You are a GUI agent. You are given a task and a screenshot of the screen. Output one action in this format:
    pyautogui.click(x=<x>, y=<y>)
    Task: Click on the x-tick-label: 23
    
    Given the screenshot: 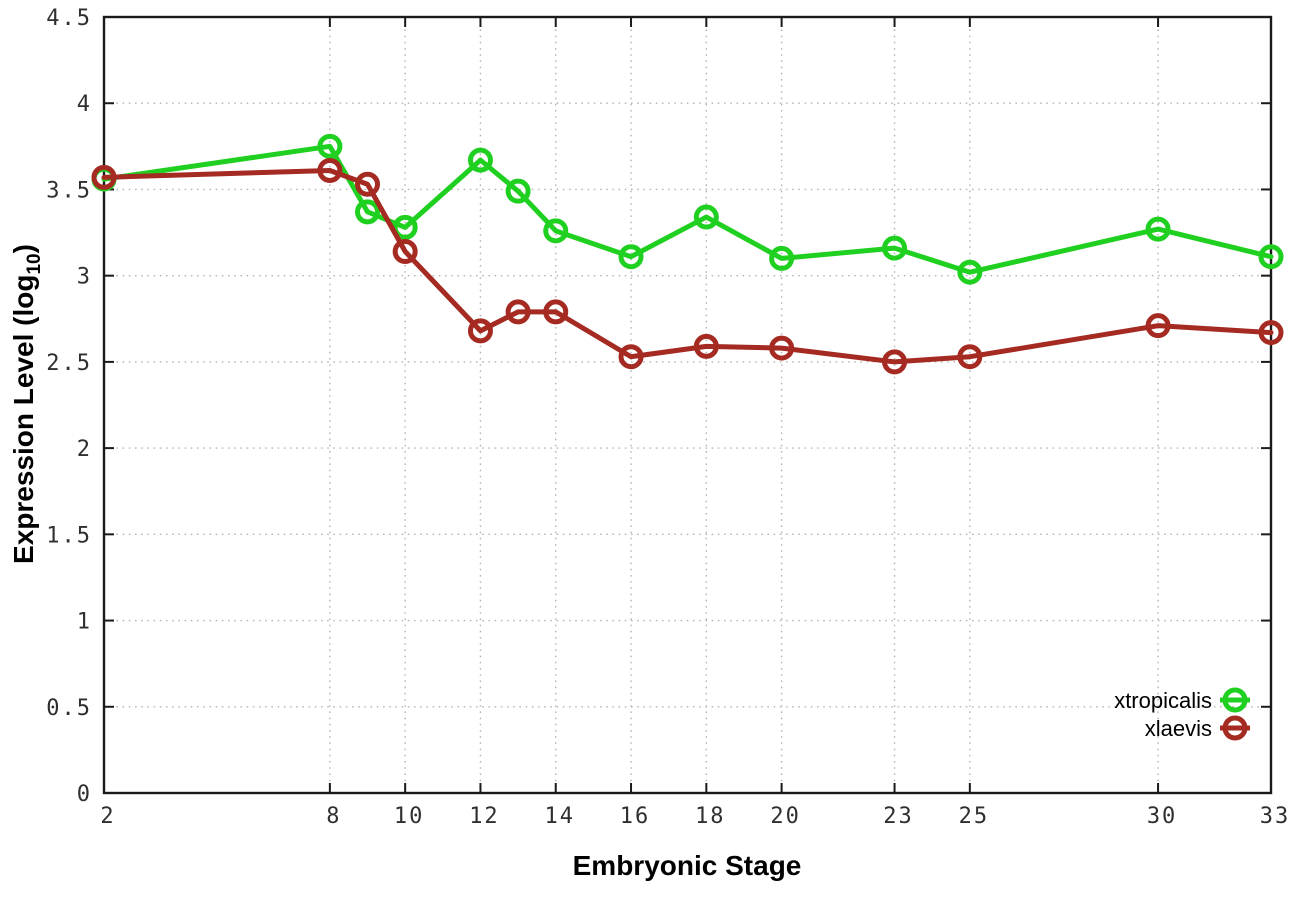 What is the action you would take?
    pyautogui.click(x=898, y=816)
    